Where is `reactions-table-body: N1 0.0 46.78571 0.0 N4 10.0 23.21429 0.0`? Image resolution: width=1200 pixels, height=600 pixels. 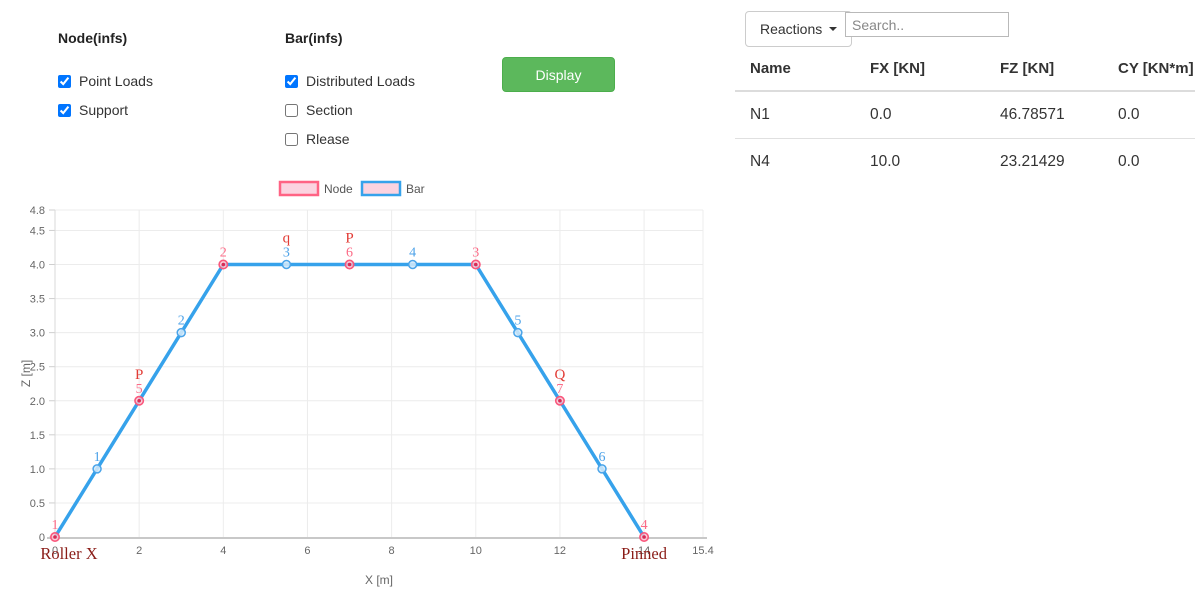 reactions-table-body: N1 0.0 46.78571 0.0 N4 10.0 23.21429 0.0 is located at coordinates (965, 138).